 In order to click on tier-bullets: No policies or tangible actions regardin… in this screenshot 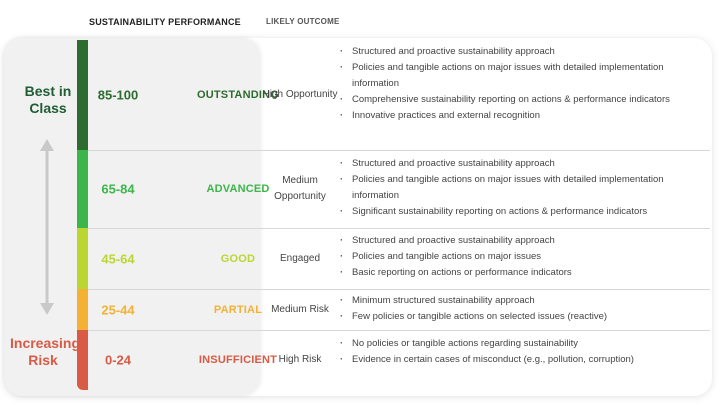, I will do `click(523, 352)`.